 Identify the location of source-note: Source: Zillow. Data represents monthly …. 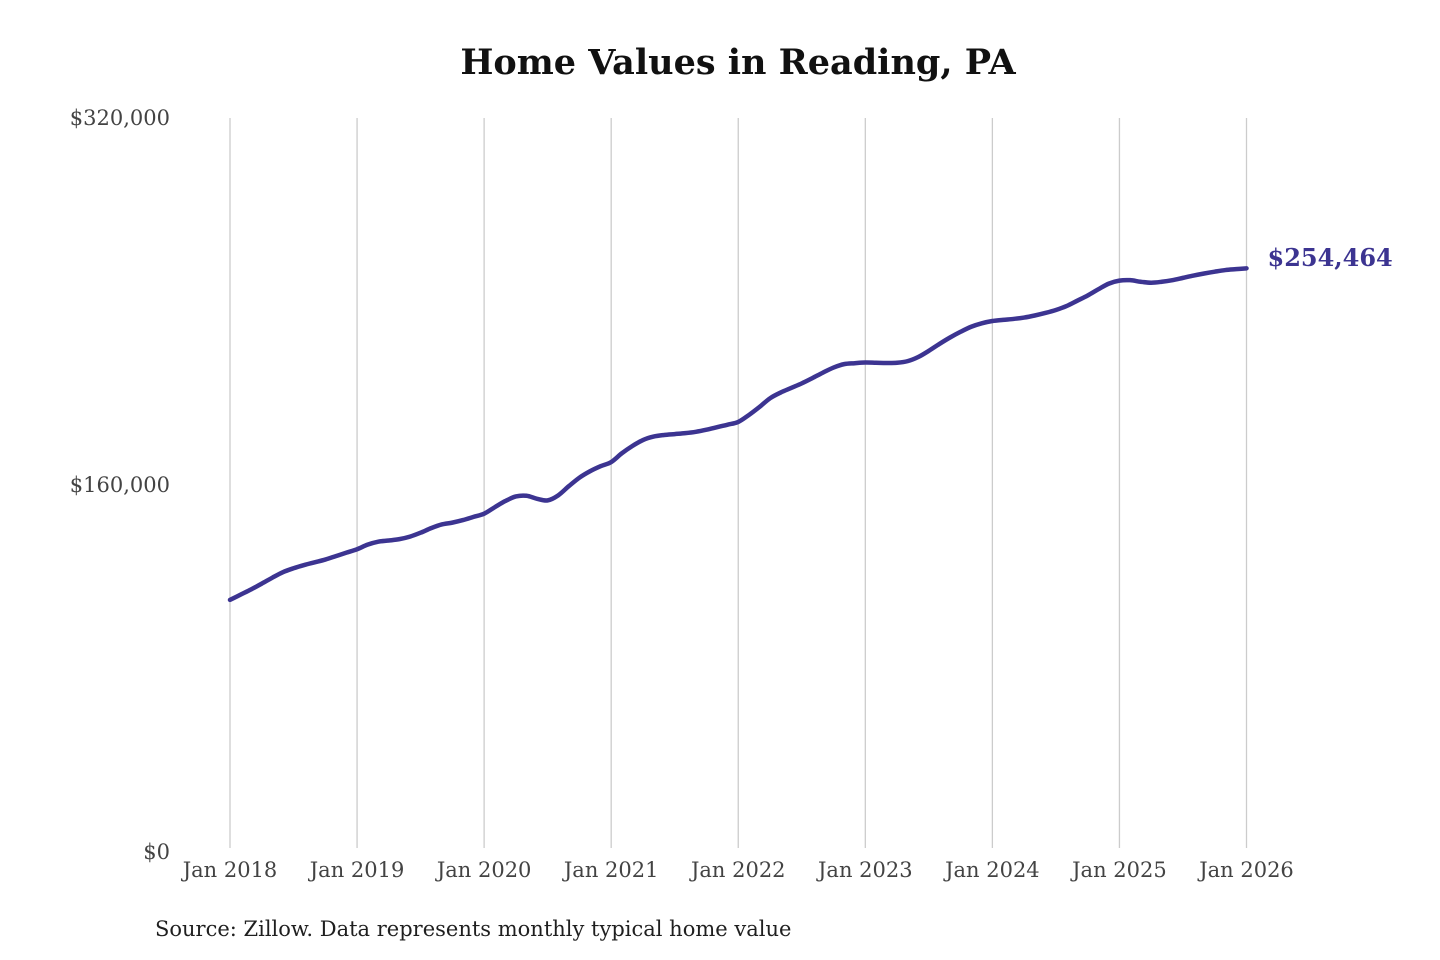
(473, 929).